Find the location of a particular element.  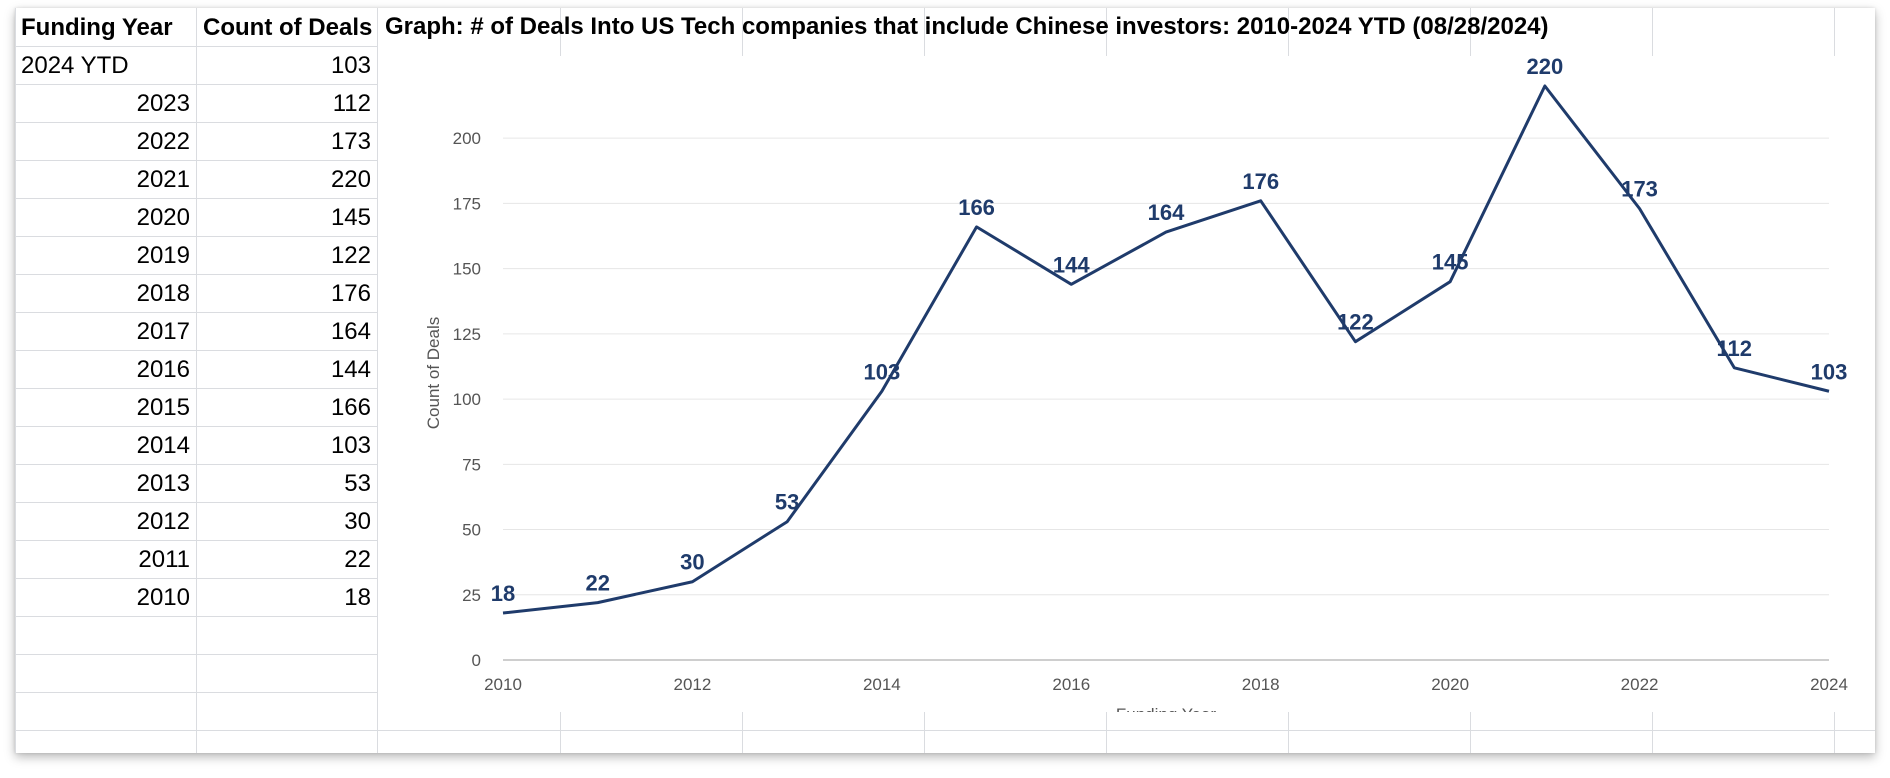

cell-funding-year: 2018 is located at coordinates (163, 293).